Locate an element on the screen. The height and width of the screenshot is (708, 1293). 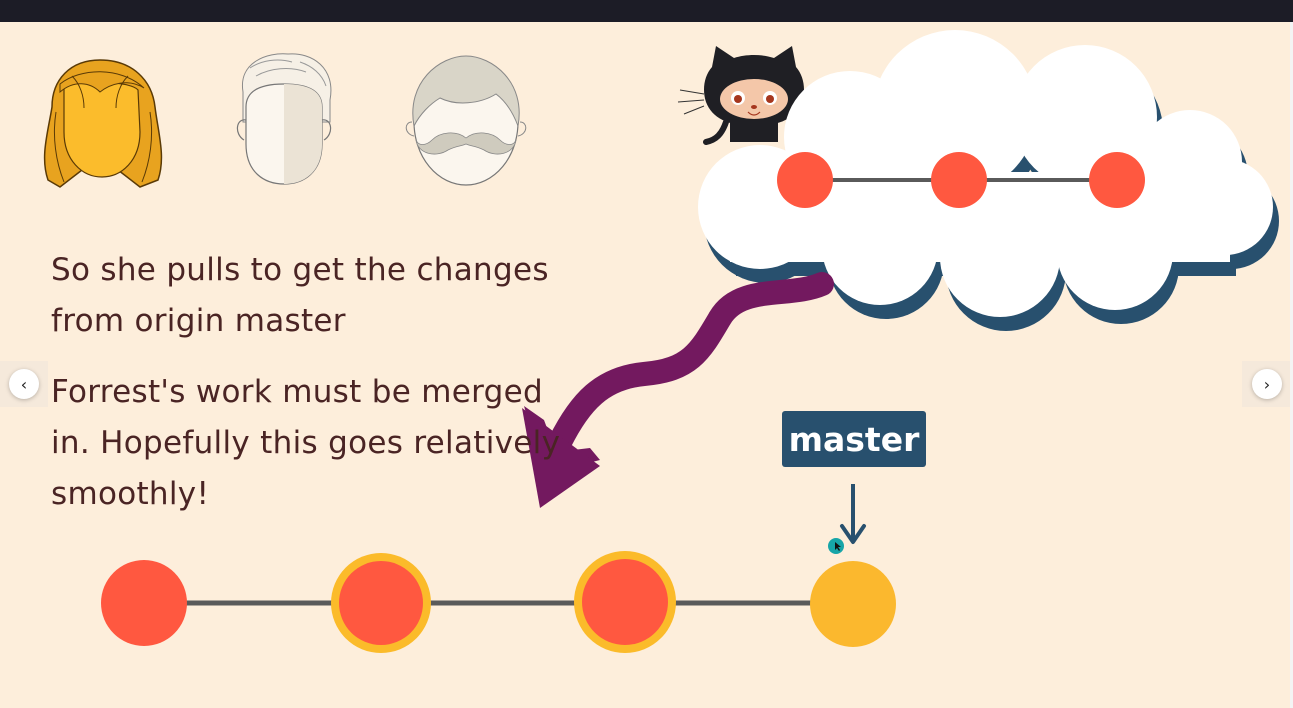
woman-face-icon is located at coordinates (103, 123).